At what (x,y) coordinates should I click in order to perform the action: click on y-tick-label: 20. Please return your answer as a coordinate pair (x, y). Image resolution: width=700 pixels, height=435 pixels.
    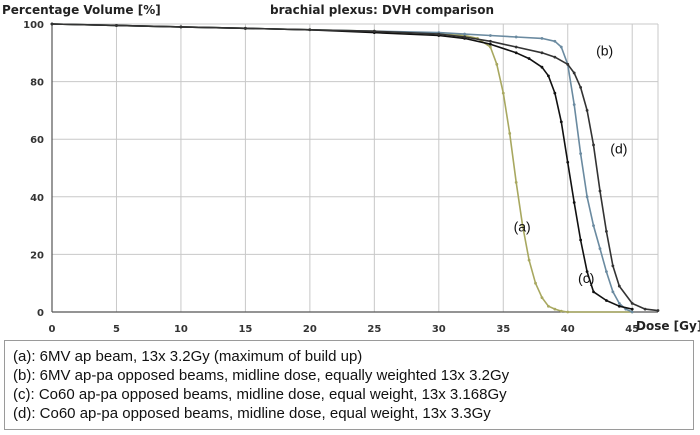
    Looking at the image, I should click on (37, 255).